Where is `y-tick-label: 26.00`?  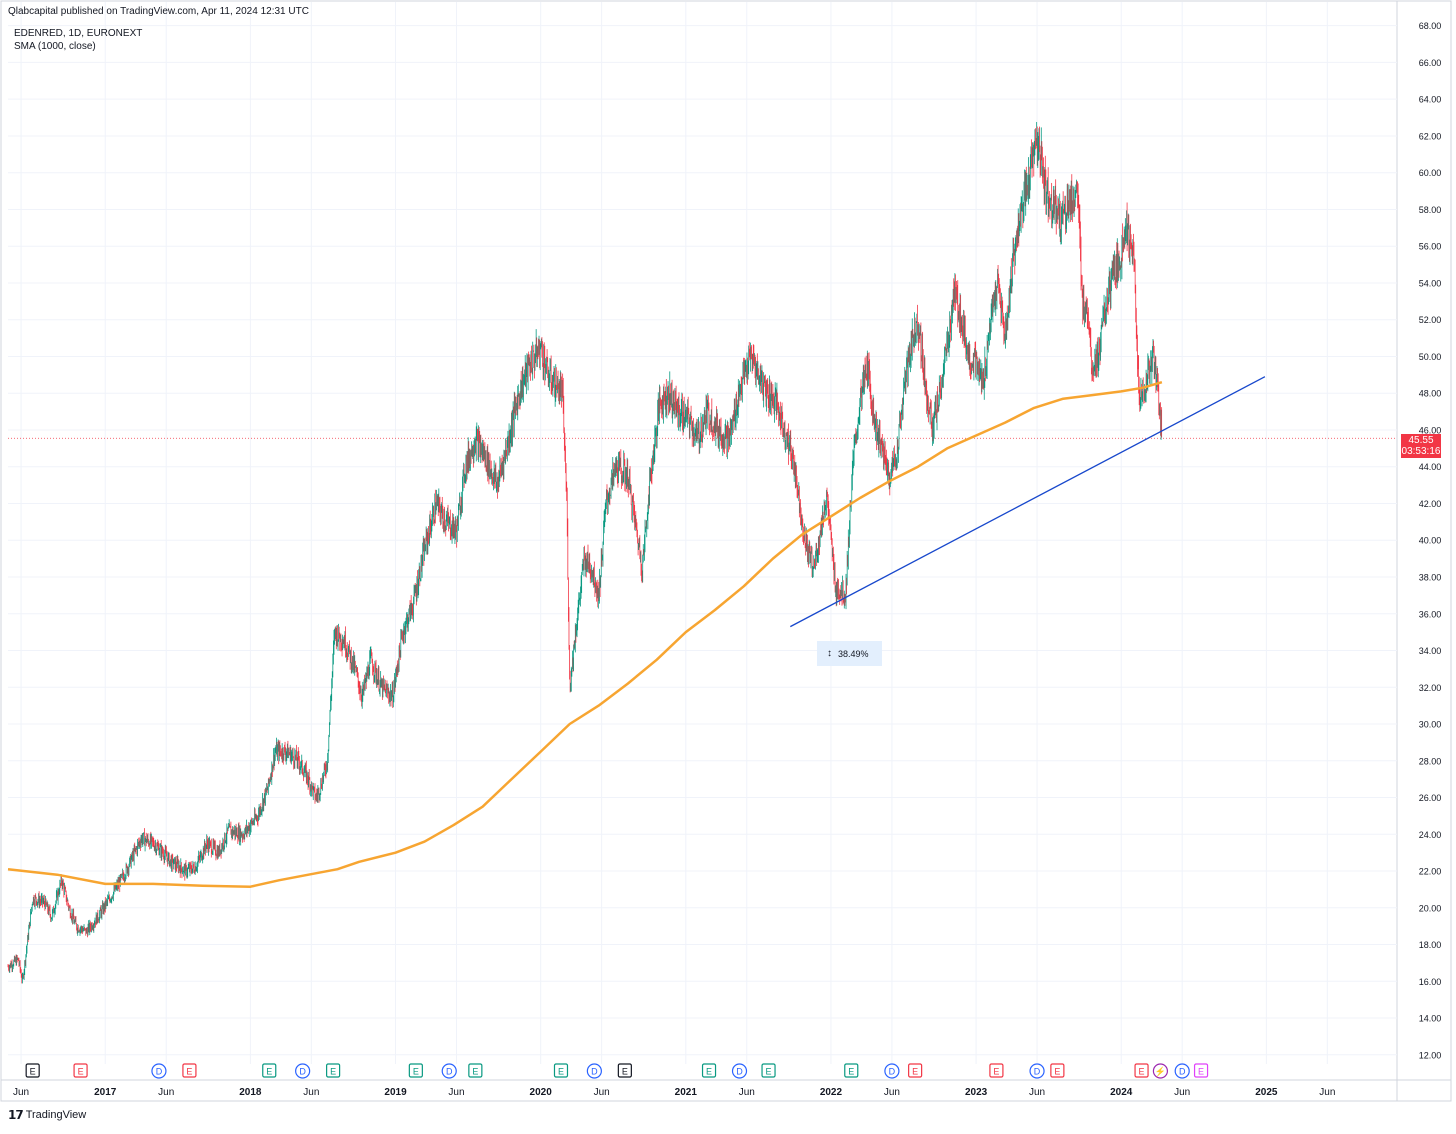 y-tick-label: 26.00 is located at coordinates (1430, 798).